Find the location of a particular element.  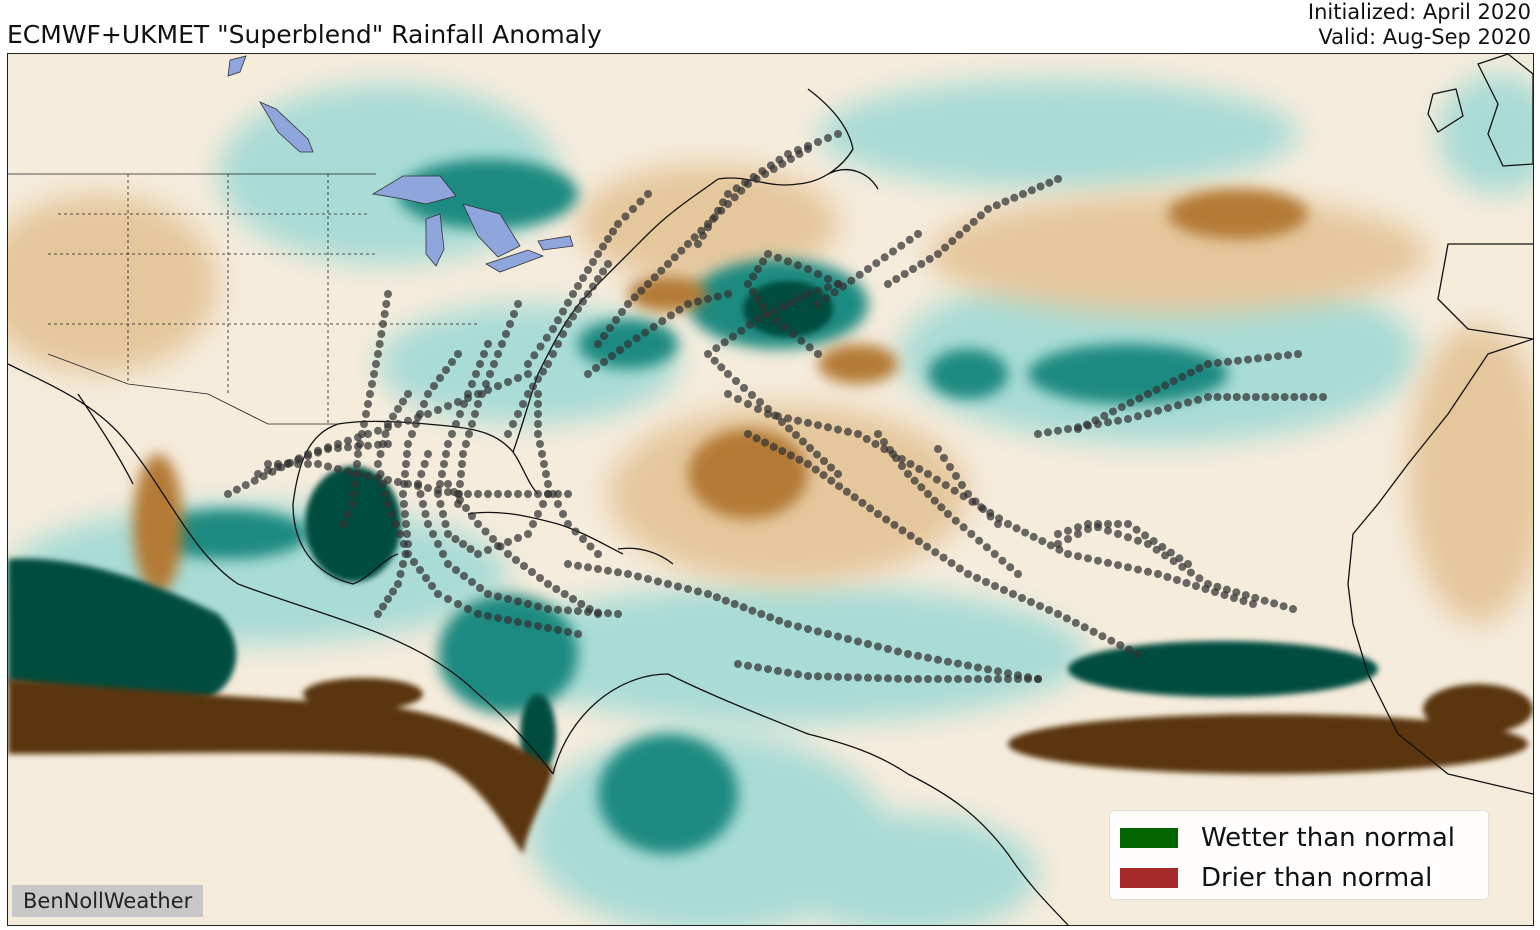

newfoundland is located at coordinates (853, 179).